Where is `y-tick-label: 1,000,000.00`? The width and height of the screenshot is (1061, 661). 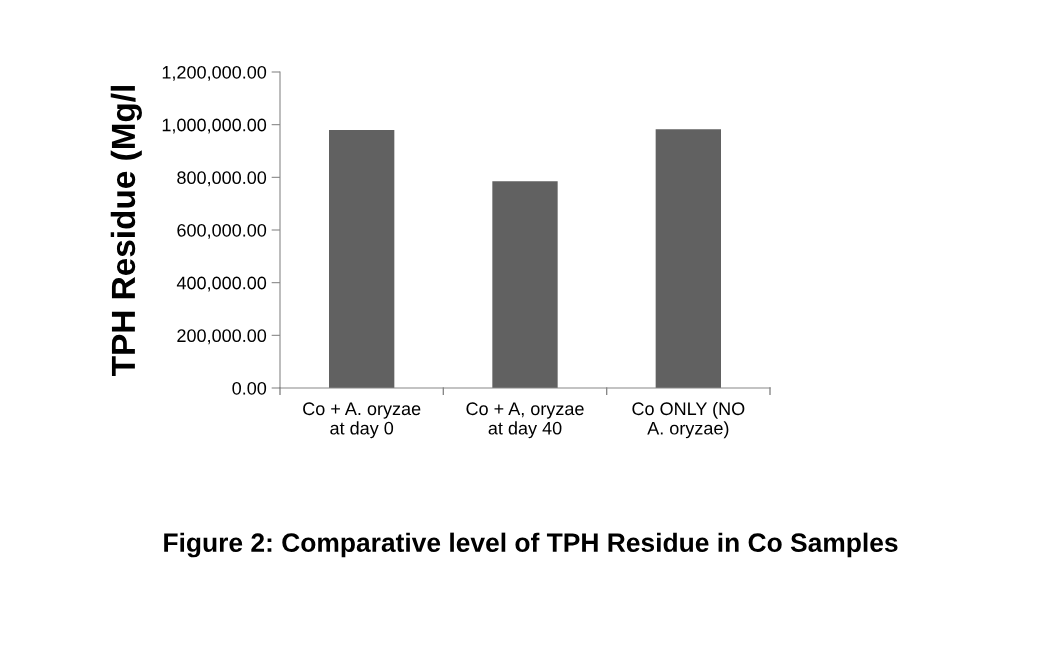
y-tick-label: 1,000,000.00 is located at coordinates (214, 126).